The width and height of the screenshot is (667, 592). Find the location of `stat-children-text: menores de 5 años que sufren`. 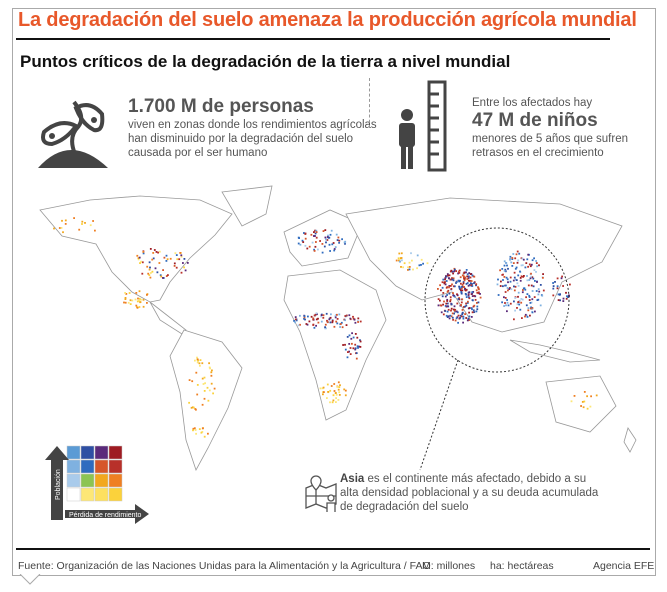

stat-children-text: menores de 5 años que sufren is located at coordinates (550, 139).